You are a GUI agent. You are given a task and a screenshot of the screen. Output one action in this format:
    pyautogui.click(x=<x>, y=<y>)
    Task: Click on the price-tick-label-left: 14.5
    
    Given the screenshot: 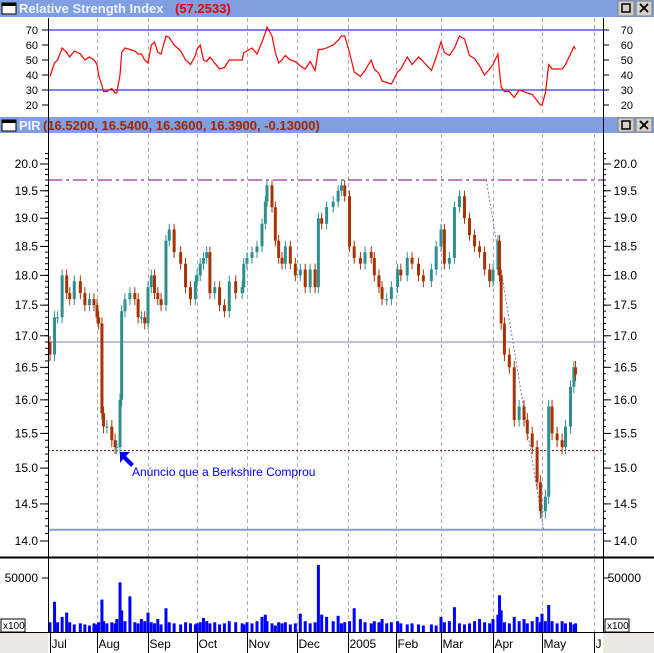 What is the action you would take?
    pyautogui.click(x=27, y=504)
    